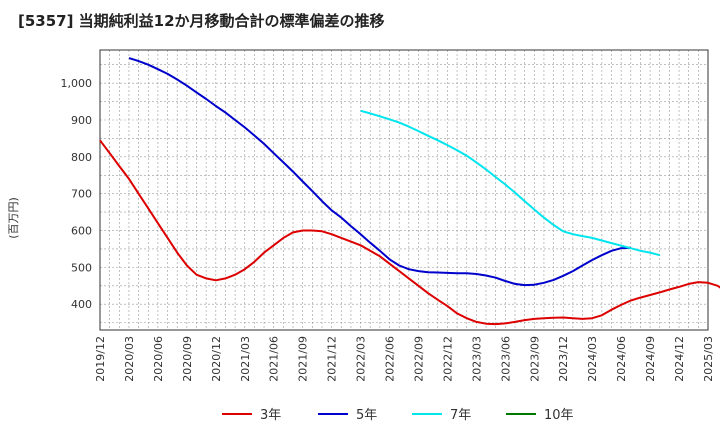 This screenshot has height=440, width=720. What do you see at coordinates (361, 359) in the screenshot?
I see `x-tick-label: 2022/03` at bounding box center [361, 359].